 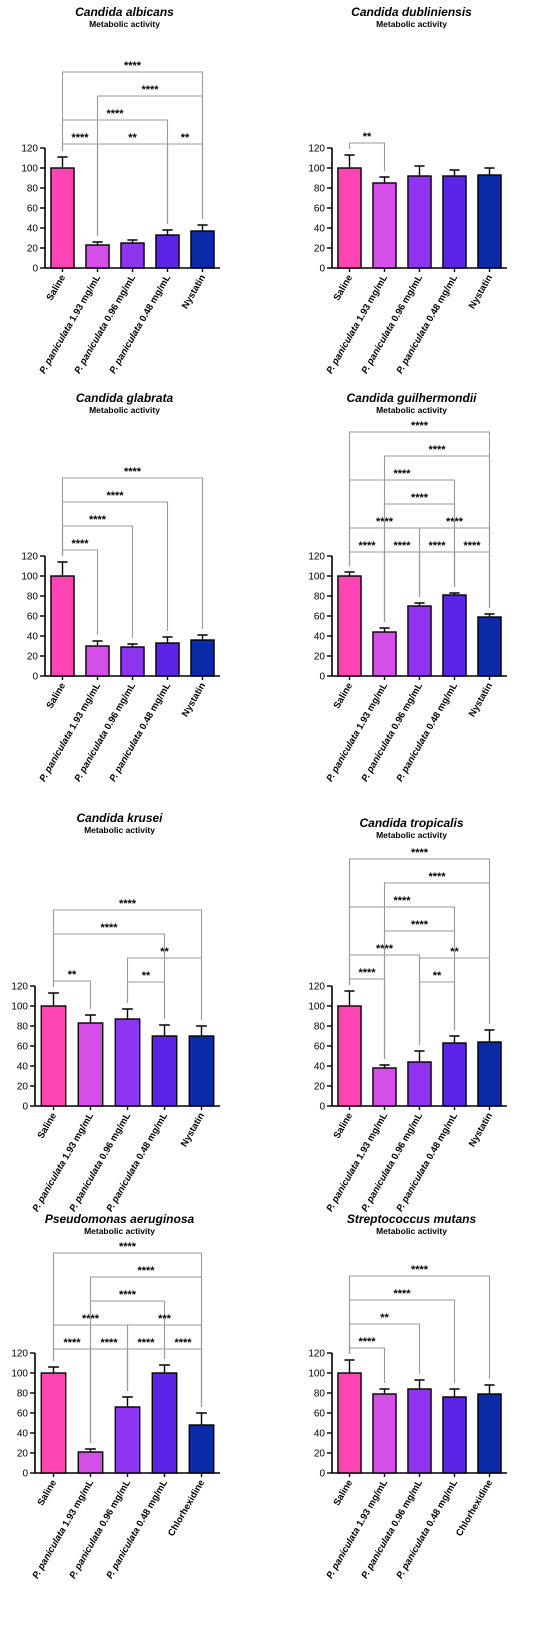 What do you see at coordinates (120, 1219) in the screenshot?
I see `chart-title: Pseudomonas aeruginosa` at bounding box center [120, 1219].